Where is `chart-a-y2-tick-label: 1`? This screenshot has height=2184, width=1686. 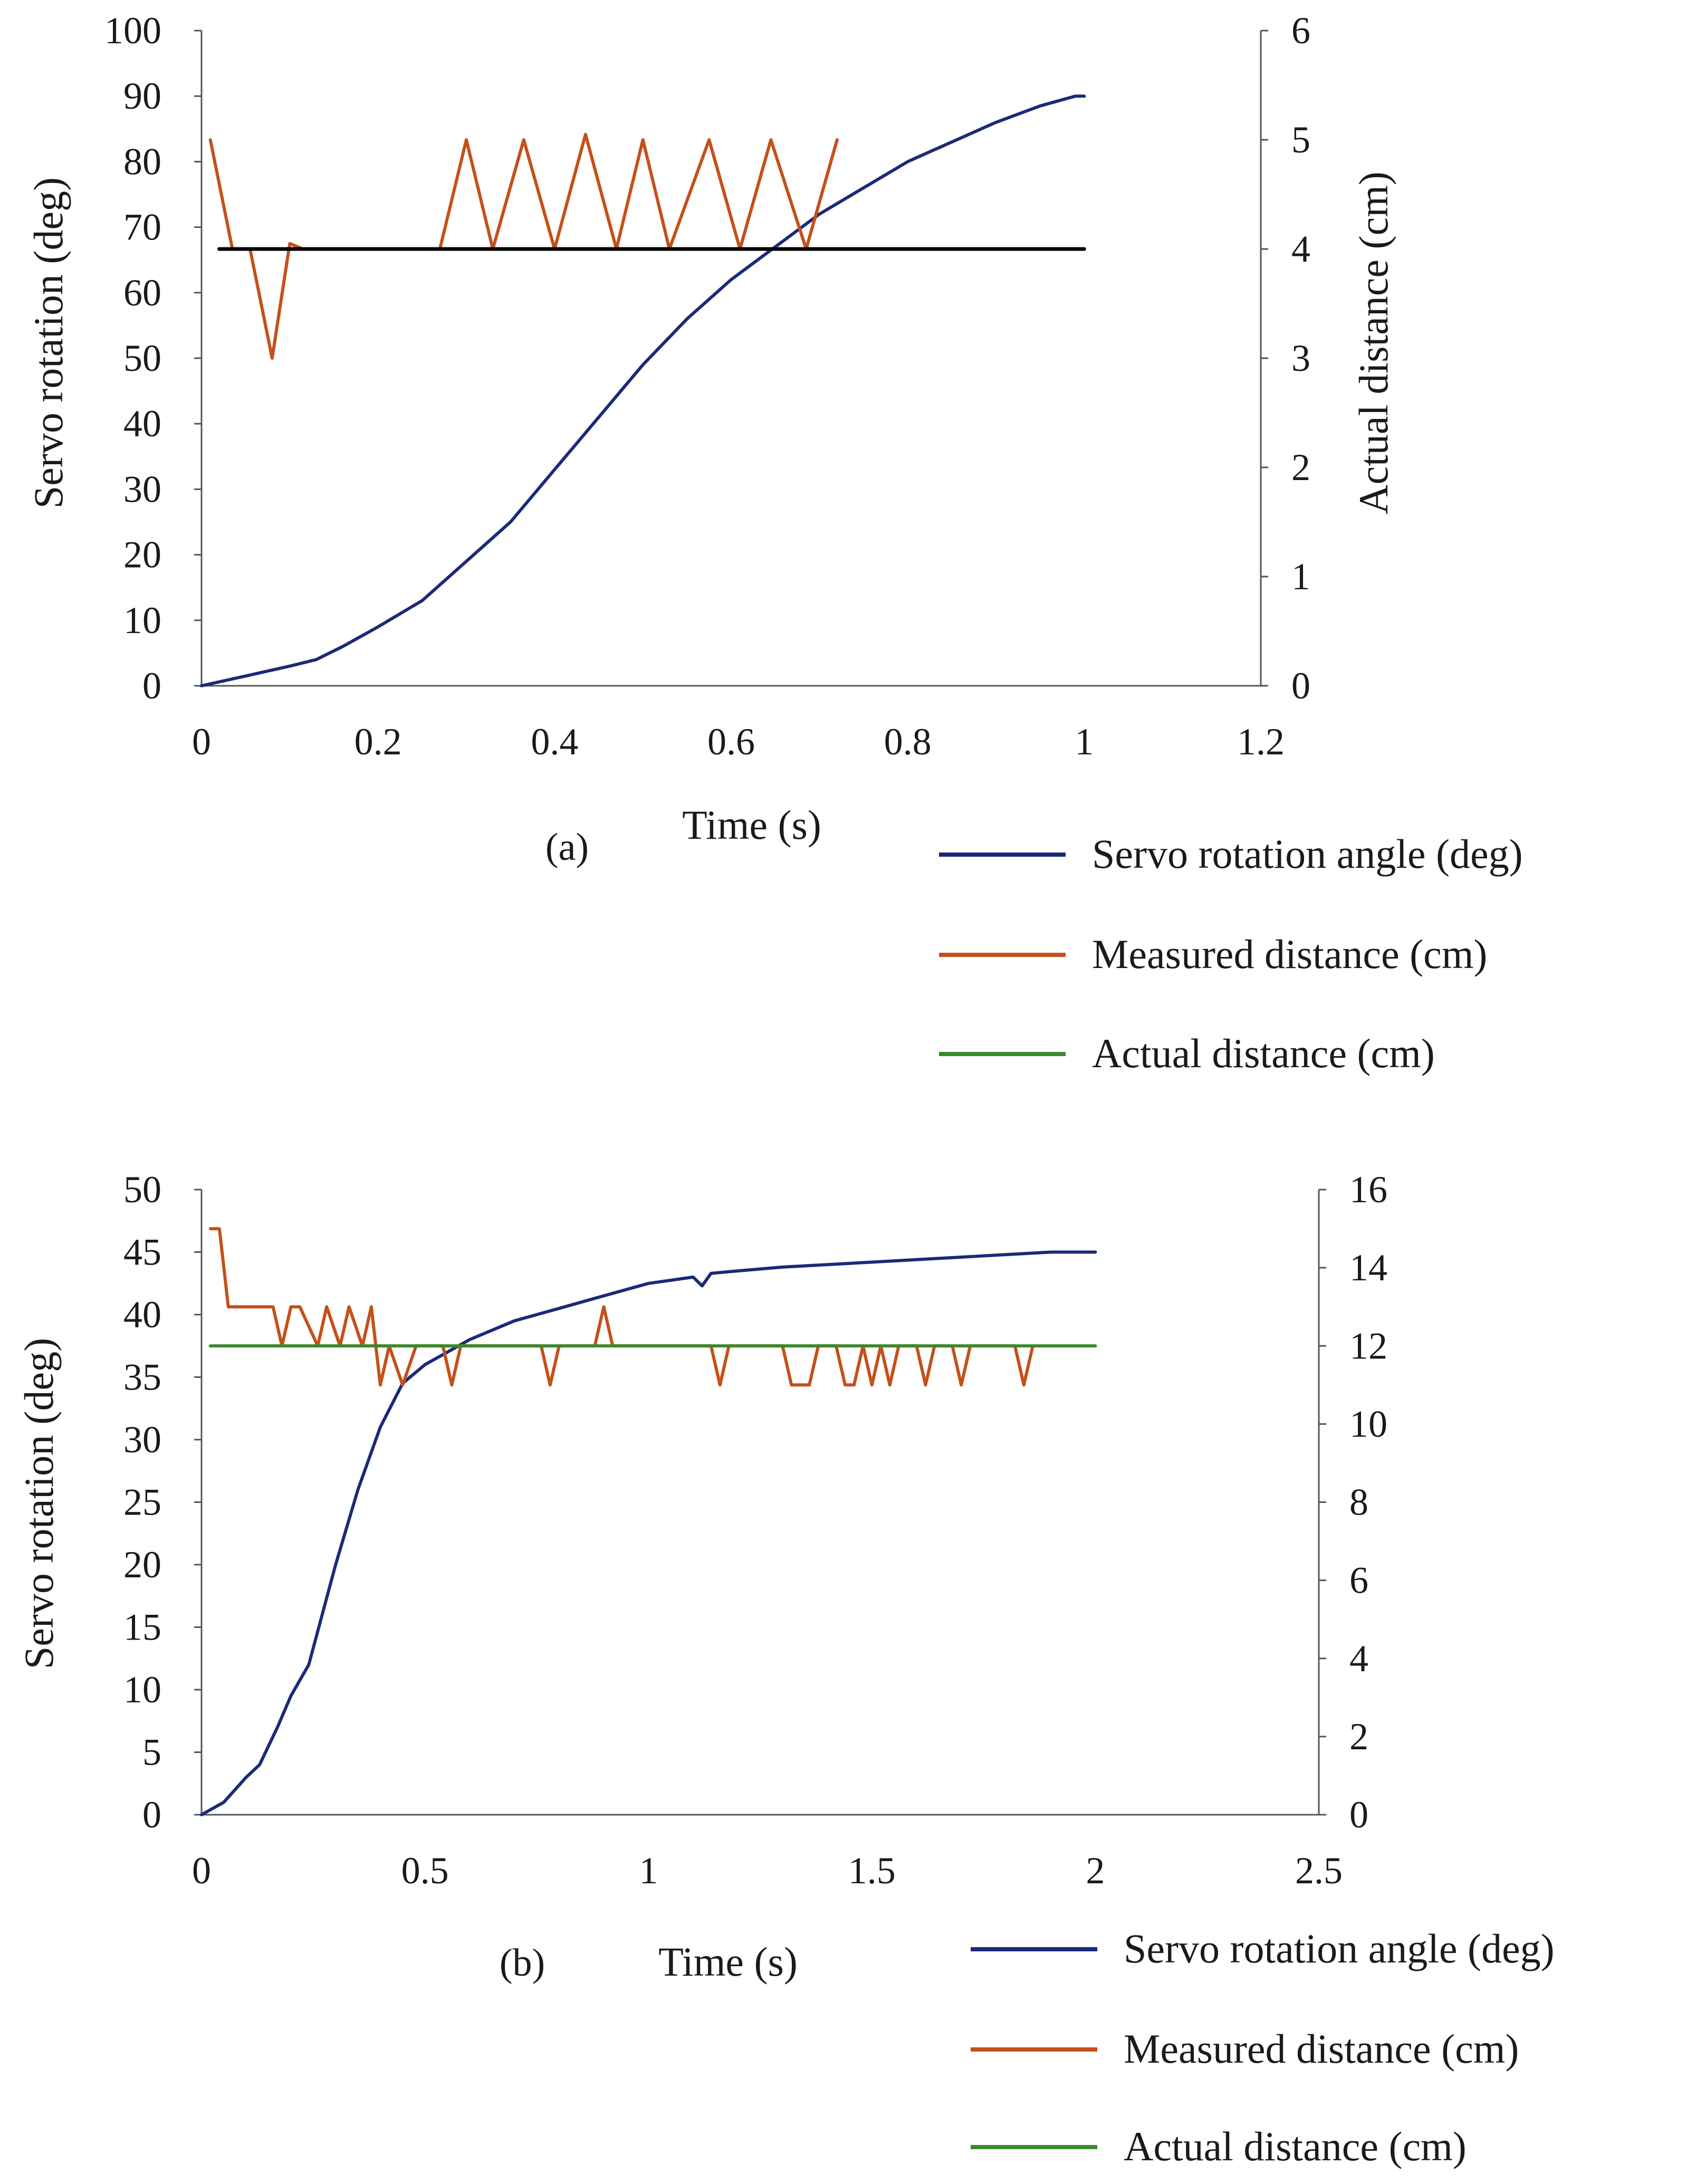 chart-a-y2-tick-label: 1 is located at coordinates (1300, 576).